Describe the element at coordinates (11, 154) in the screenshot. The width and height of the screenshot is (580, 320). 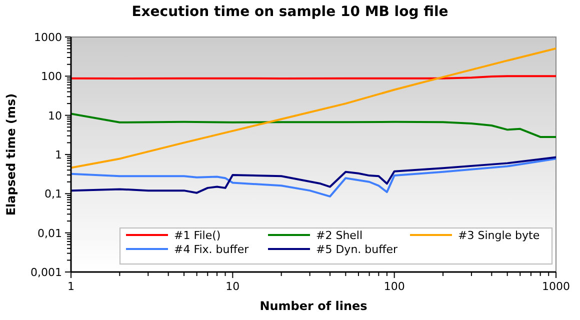
I see `y-axis-title: Elapsed time (ms)` at that location.